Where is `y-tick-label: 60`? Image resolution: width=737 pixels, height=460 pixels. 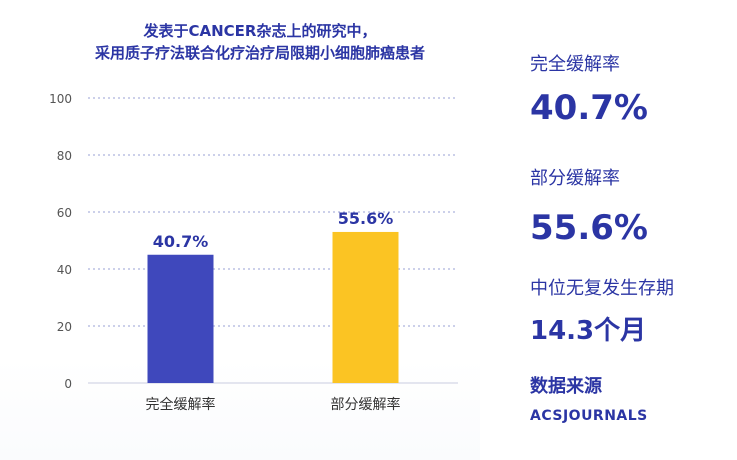 y-tick-label: 60 is located at coordinates (64, 213).